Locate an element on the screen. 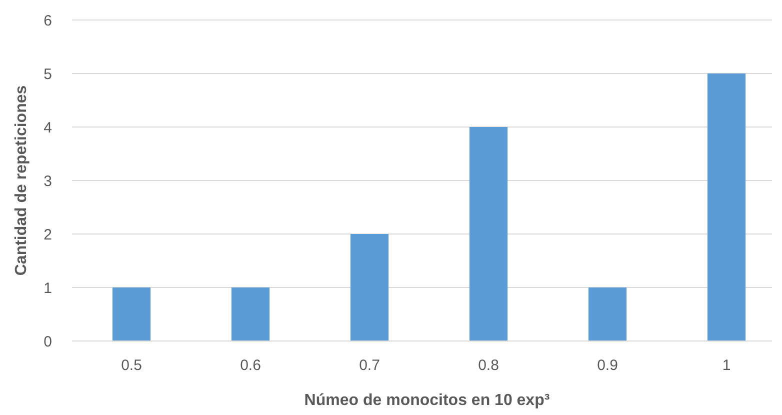 The height and width of the screenshot is (415, 782). x-tick-label: 0.5 is located at coordinates (131, 365).